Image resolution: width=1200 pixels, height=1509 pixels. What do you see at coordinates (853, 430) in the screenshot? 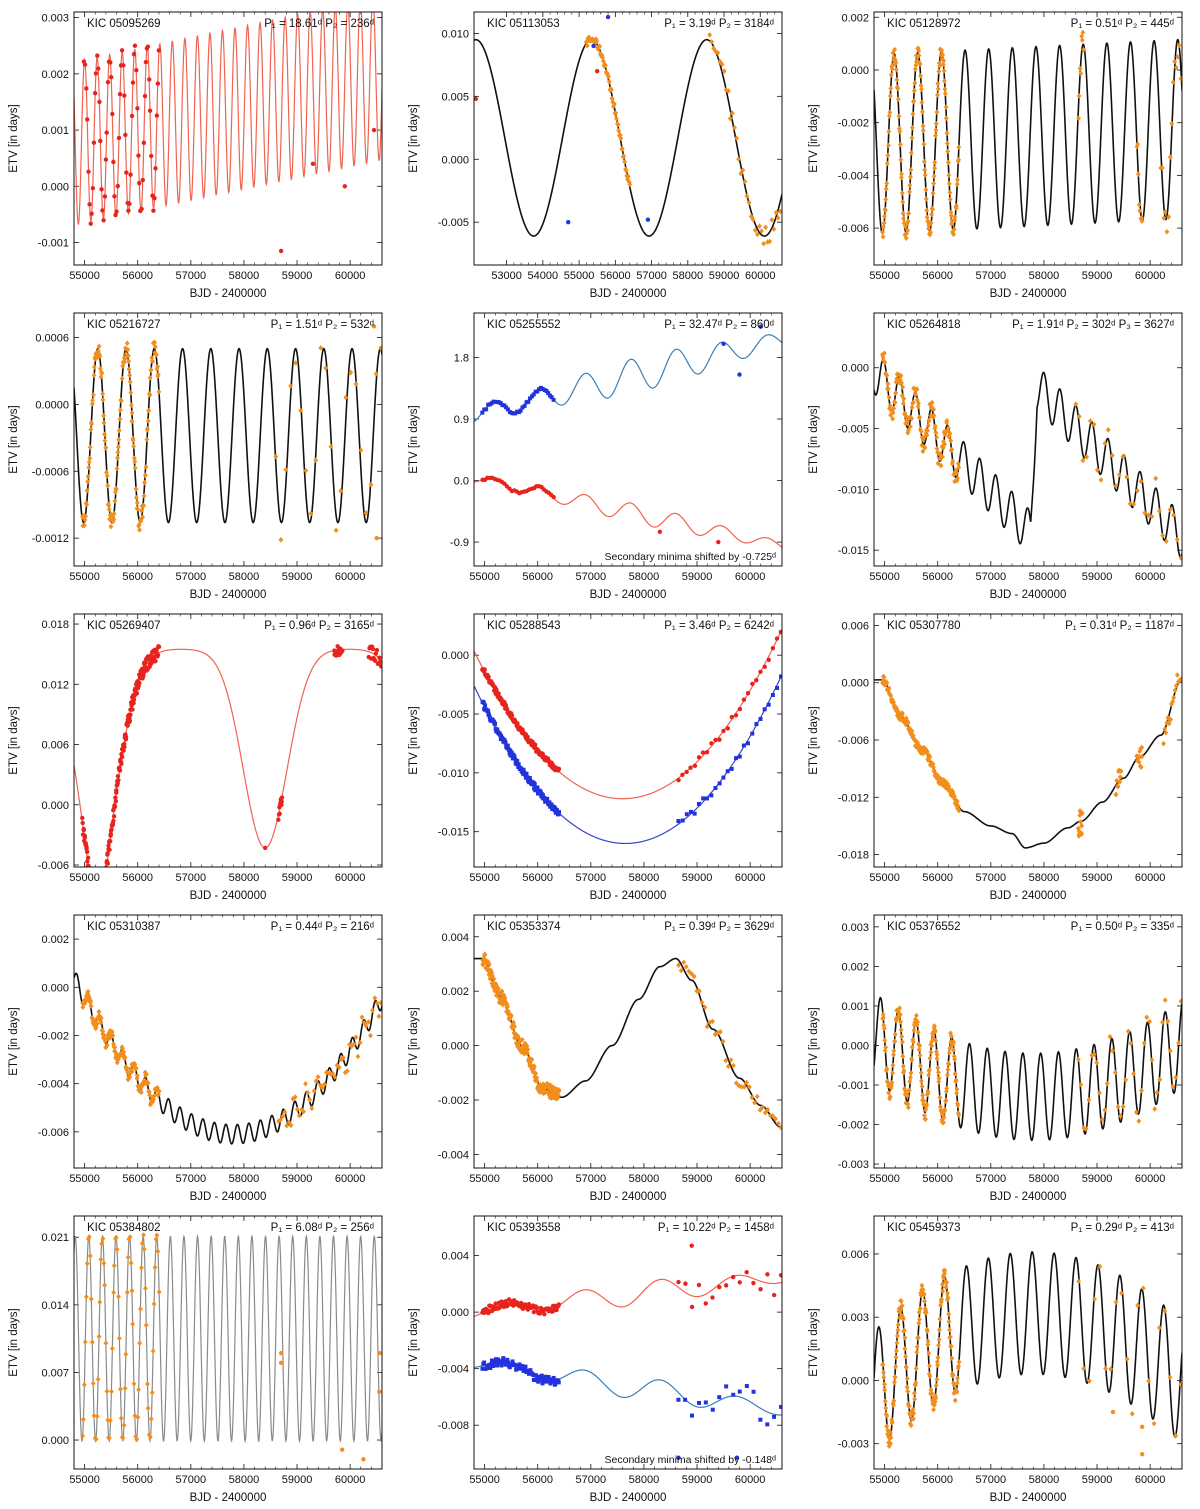
I see `y-tick-label: -0.005` at bounding box center [853, 430].